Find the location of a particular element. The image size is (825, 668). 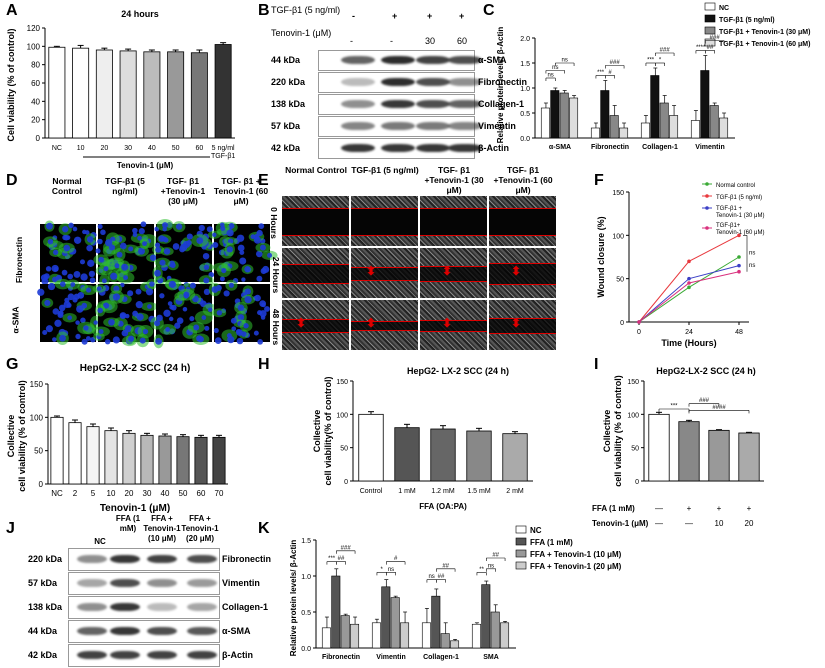

x-tick-label: Fibronectin is located at coordinates (610, 147).